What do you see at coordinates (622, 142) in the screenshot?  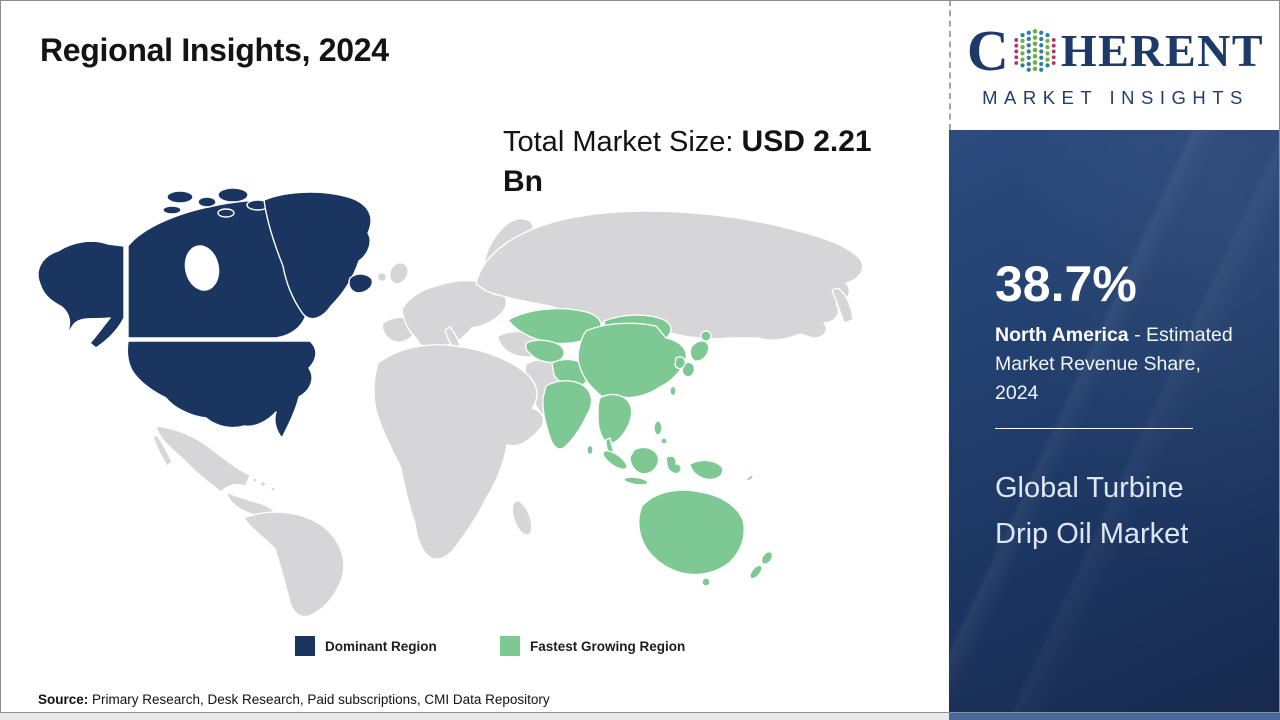 I see `market-size-label: Total Market Size:` at bounding box center [622, 142].